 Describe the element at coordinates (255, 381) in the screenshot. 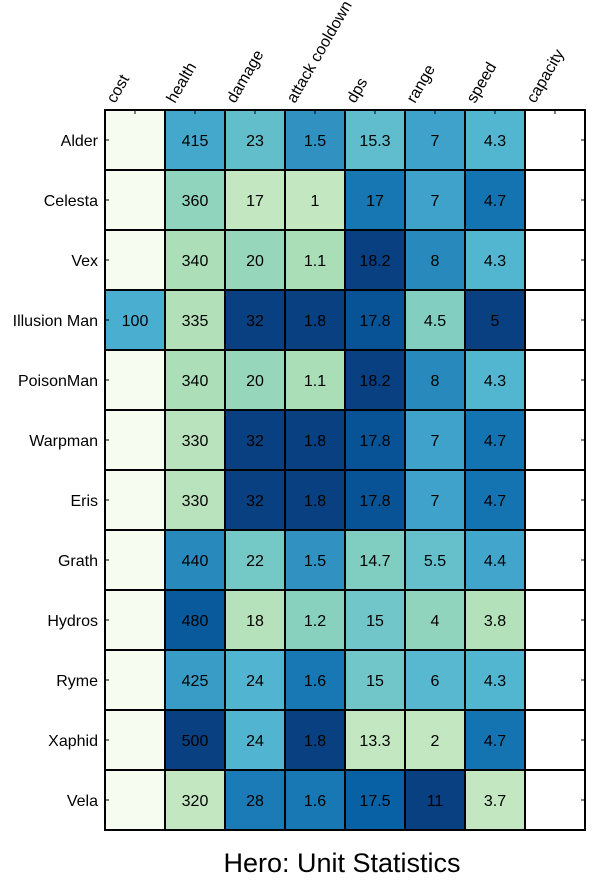

I see `cell-label: 20` at that location.